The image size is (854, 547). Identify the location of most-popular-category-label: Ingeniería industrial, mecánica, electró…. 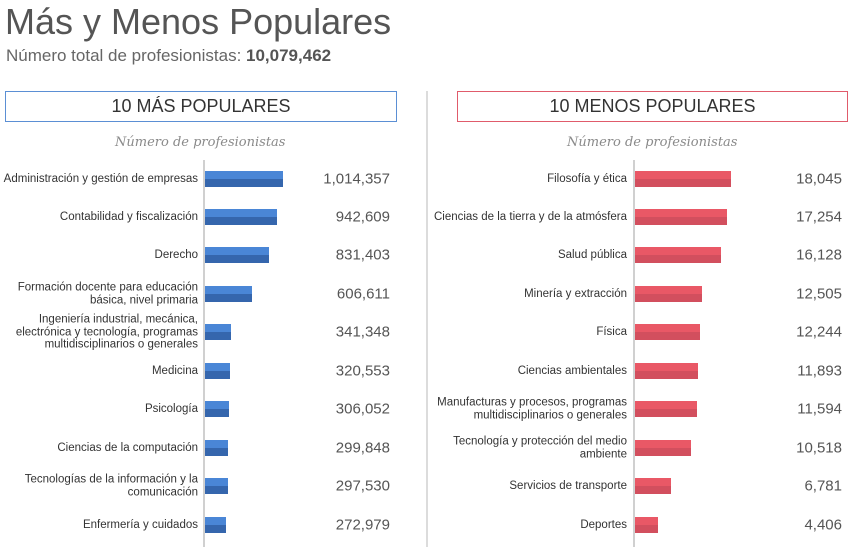
(106, 332).